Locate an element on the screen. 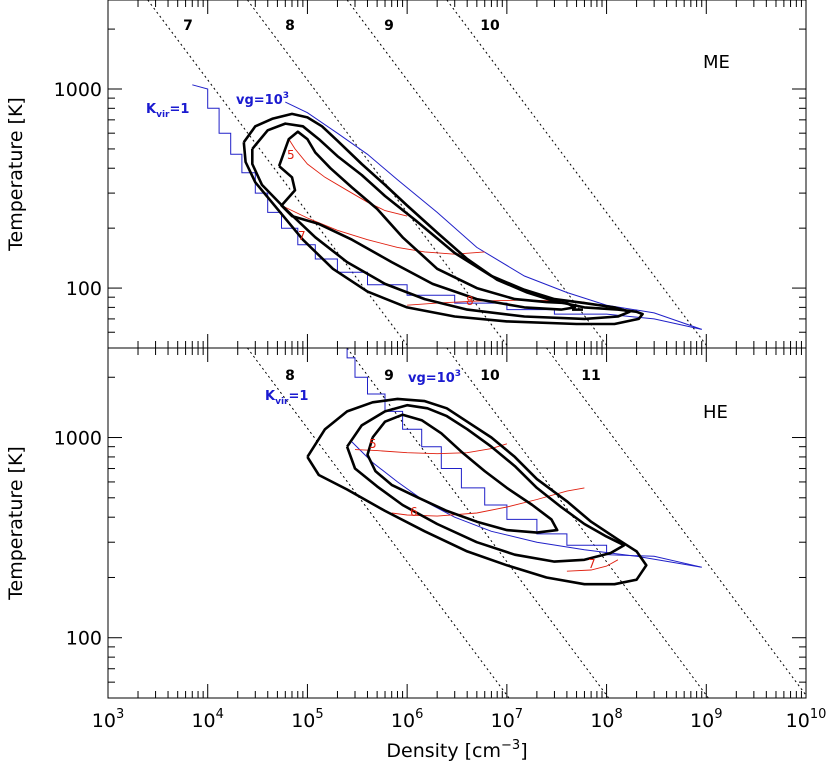 The image size is (830, 773). xtick-exp-6: 6 is located at coordinates (419, 714).